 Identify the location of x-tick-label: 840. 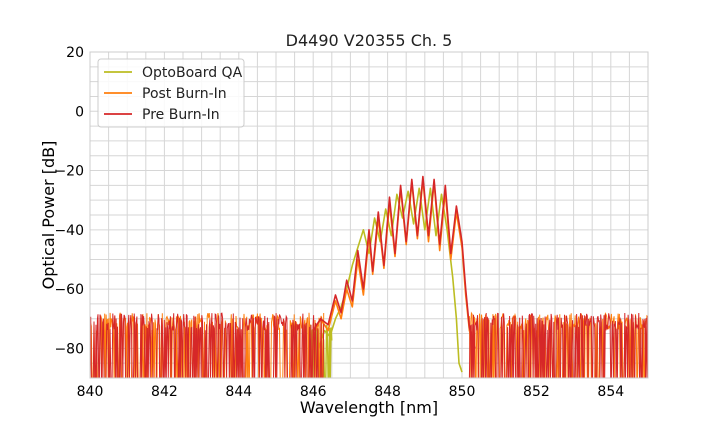
(90, 392).